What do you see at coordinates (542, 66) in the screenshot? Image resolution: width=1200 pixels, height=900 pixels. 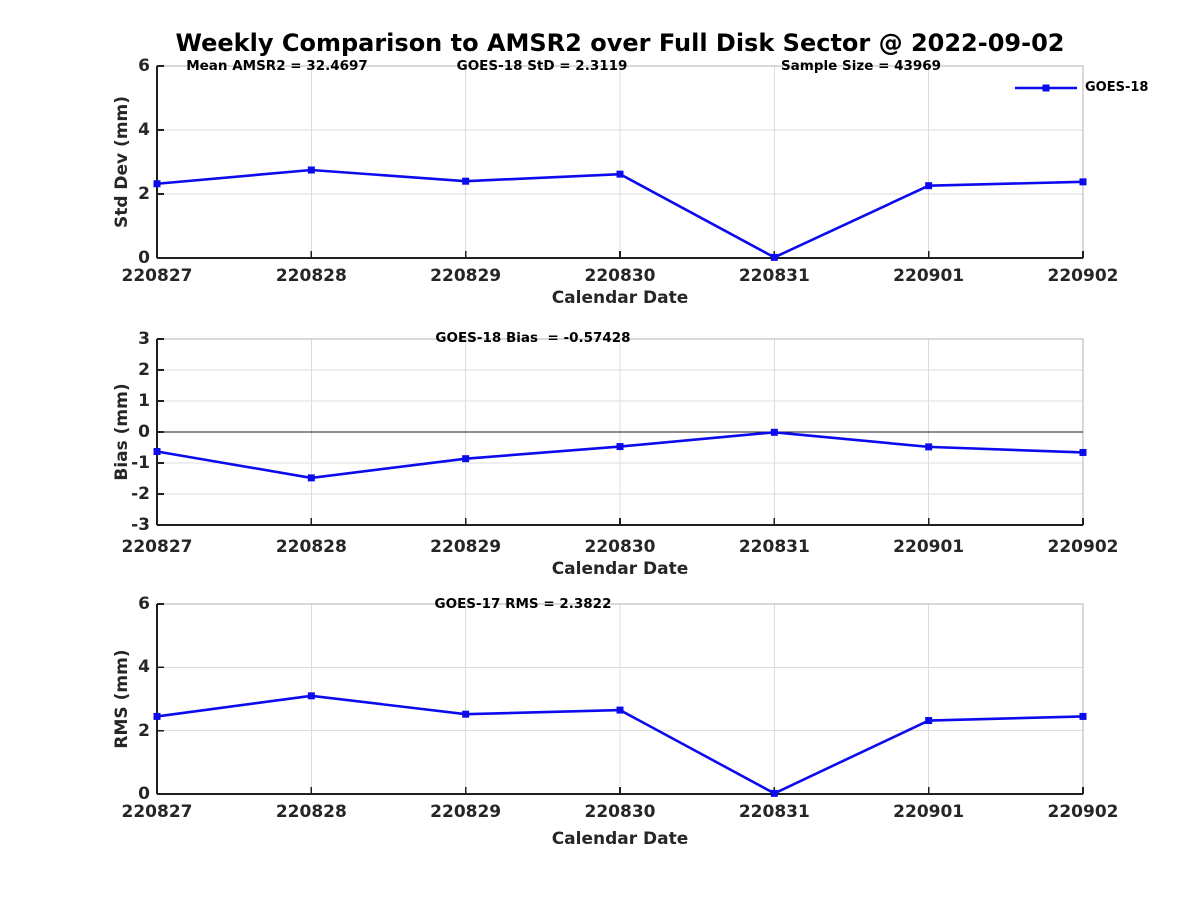 I see `annotation-goes18-std: GOES-18 StD = 2.3119` at bounding box center [542, 66].